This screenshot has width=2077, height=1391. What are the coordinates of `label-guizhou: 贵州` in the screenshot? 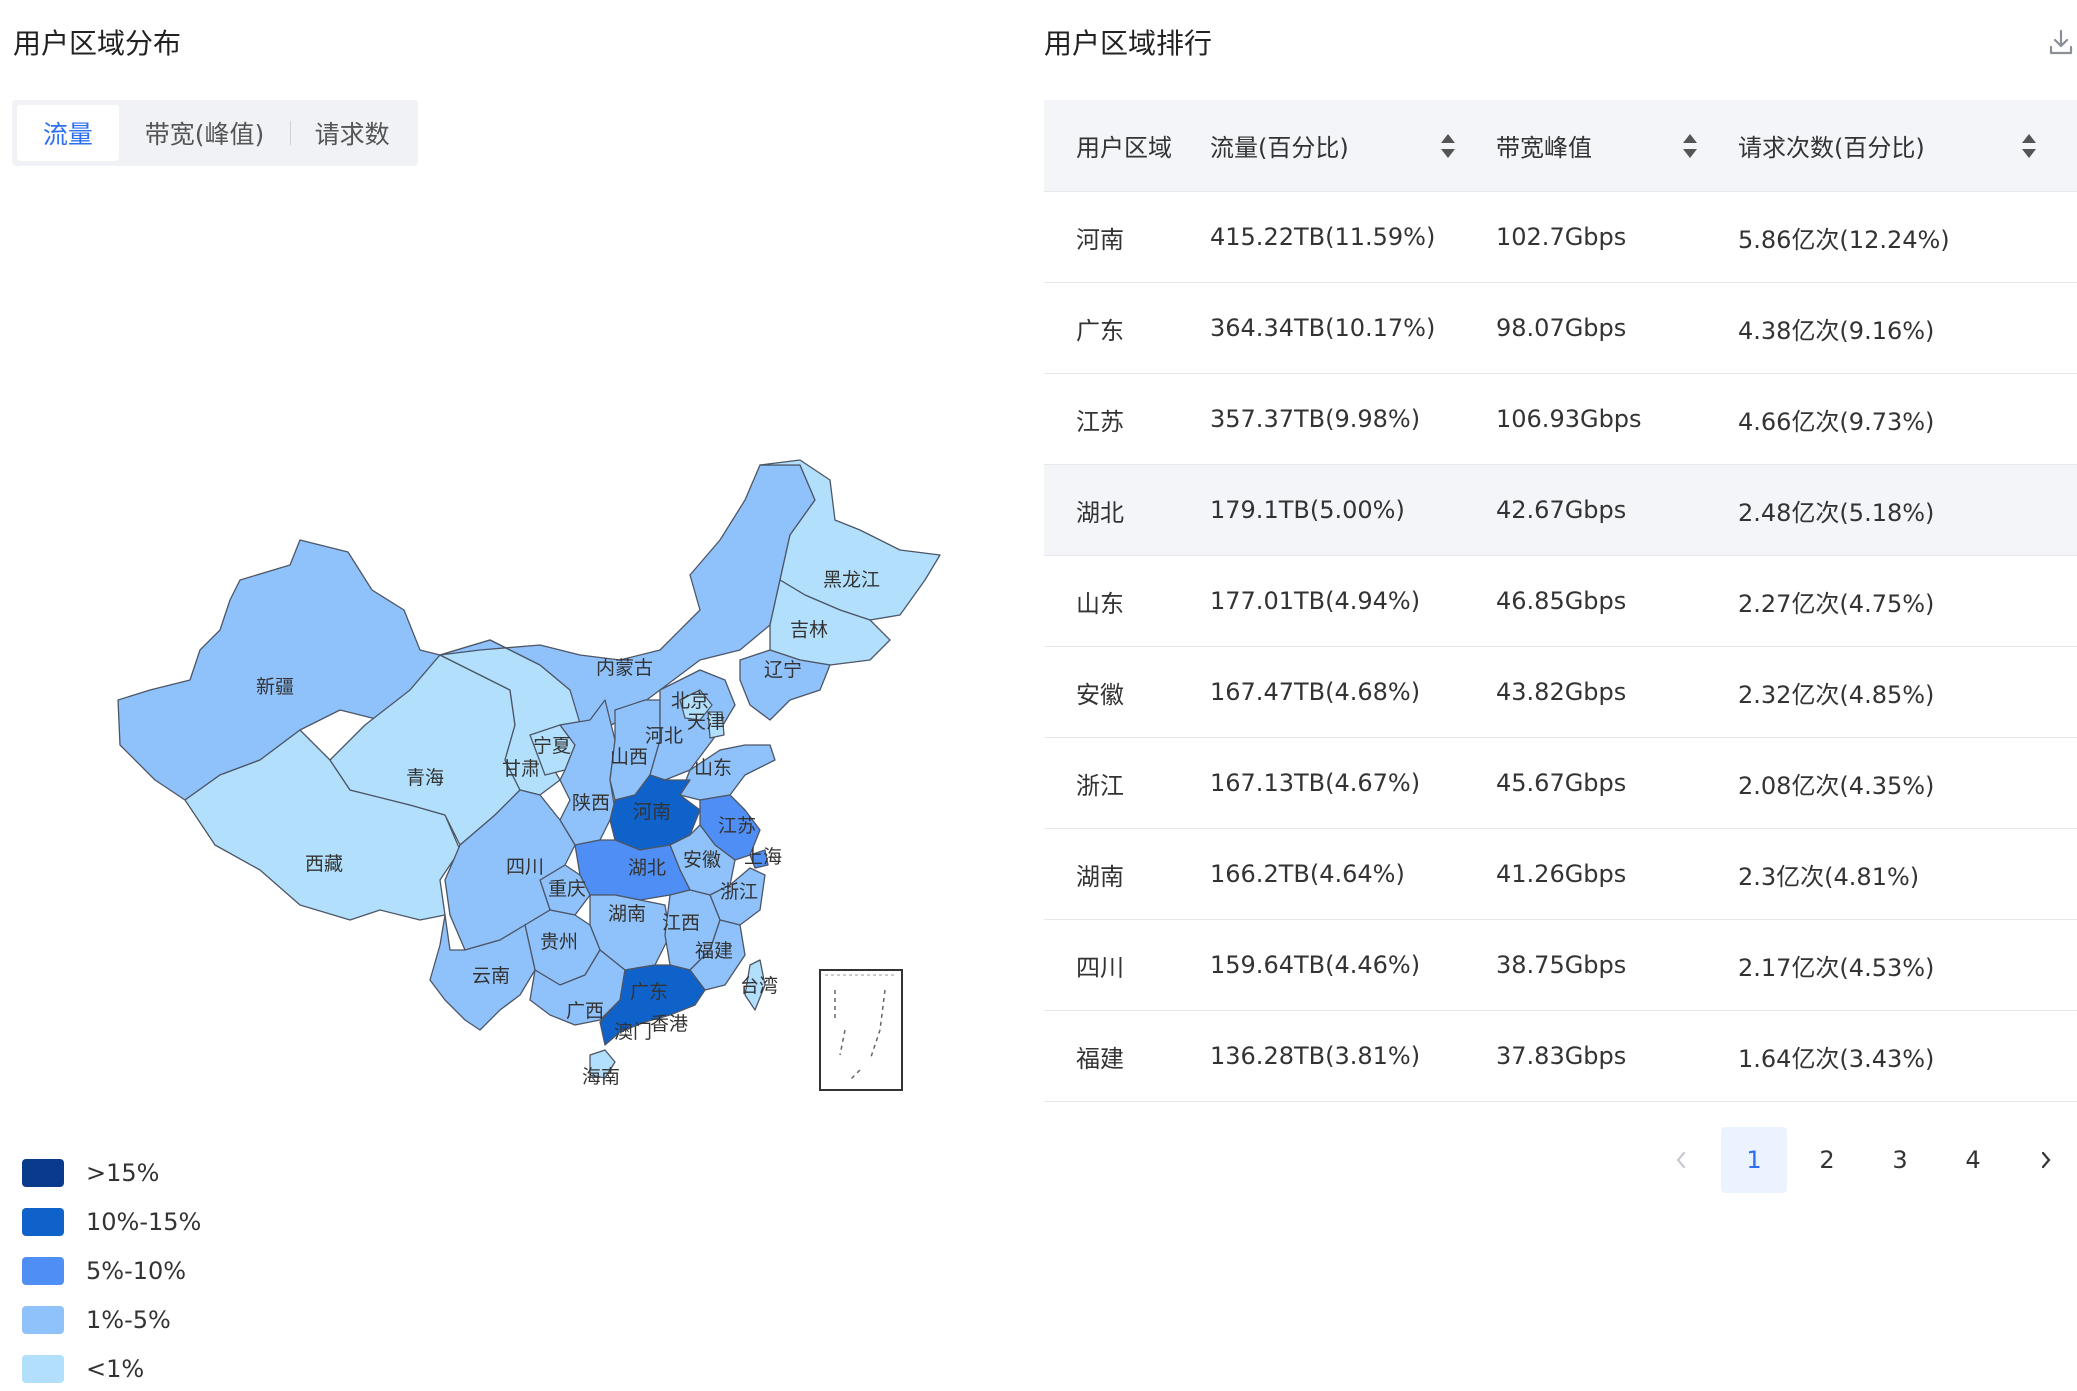 It's located at (559, 942).